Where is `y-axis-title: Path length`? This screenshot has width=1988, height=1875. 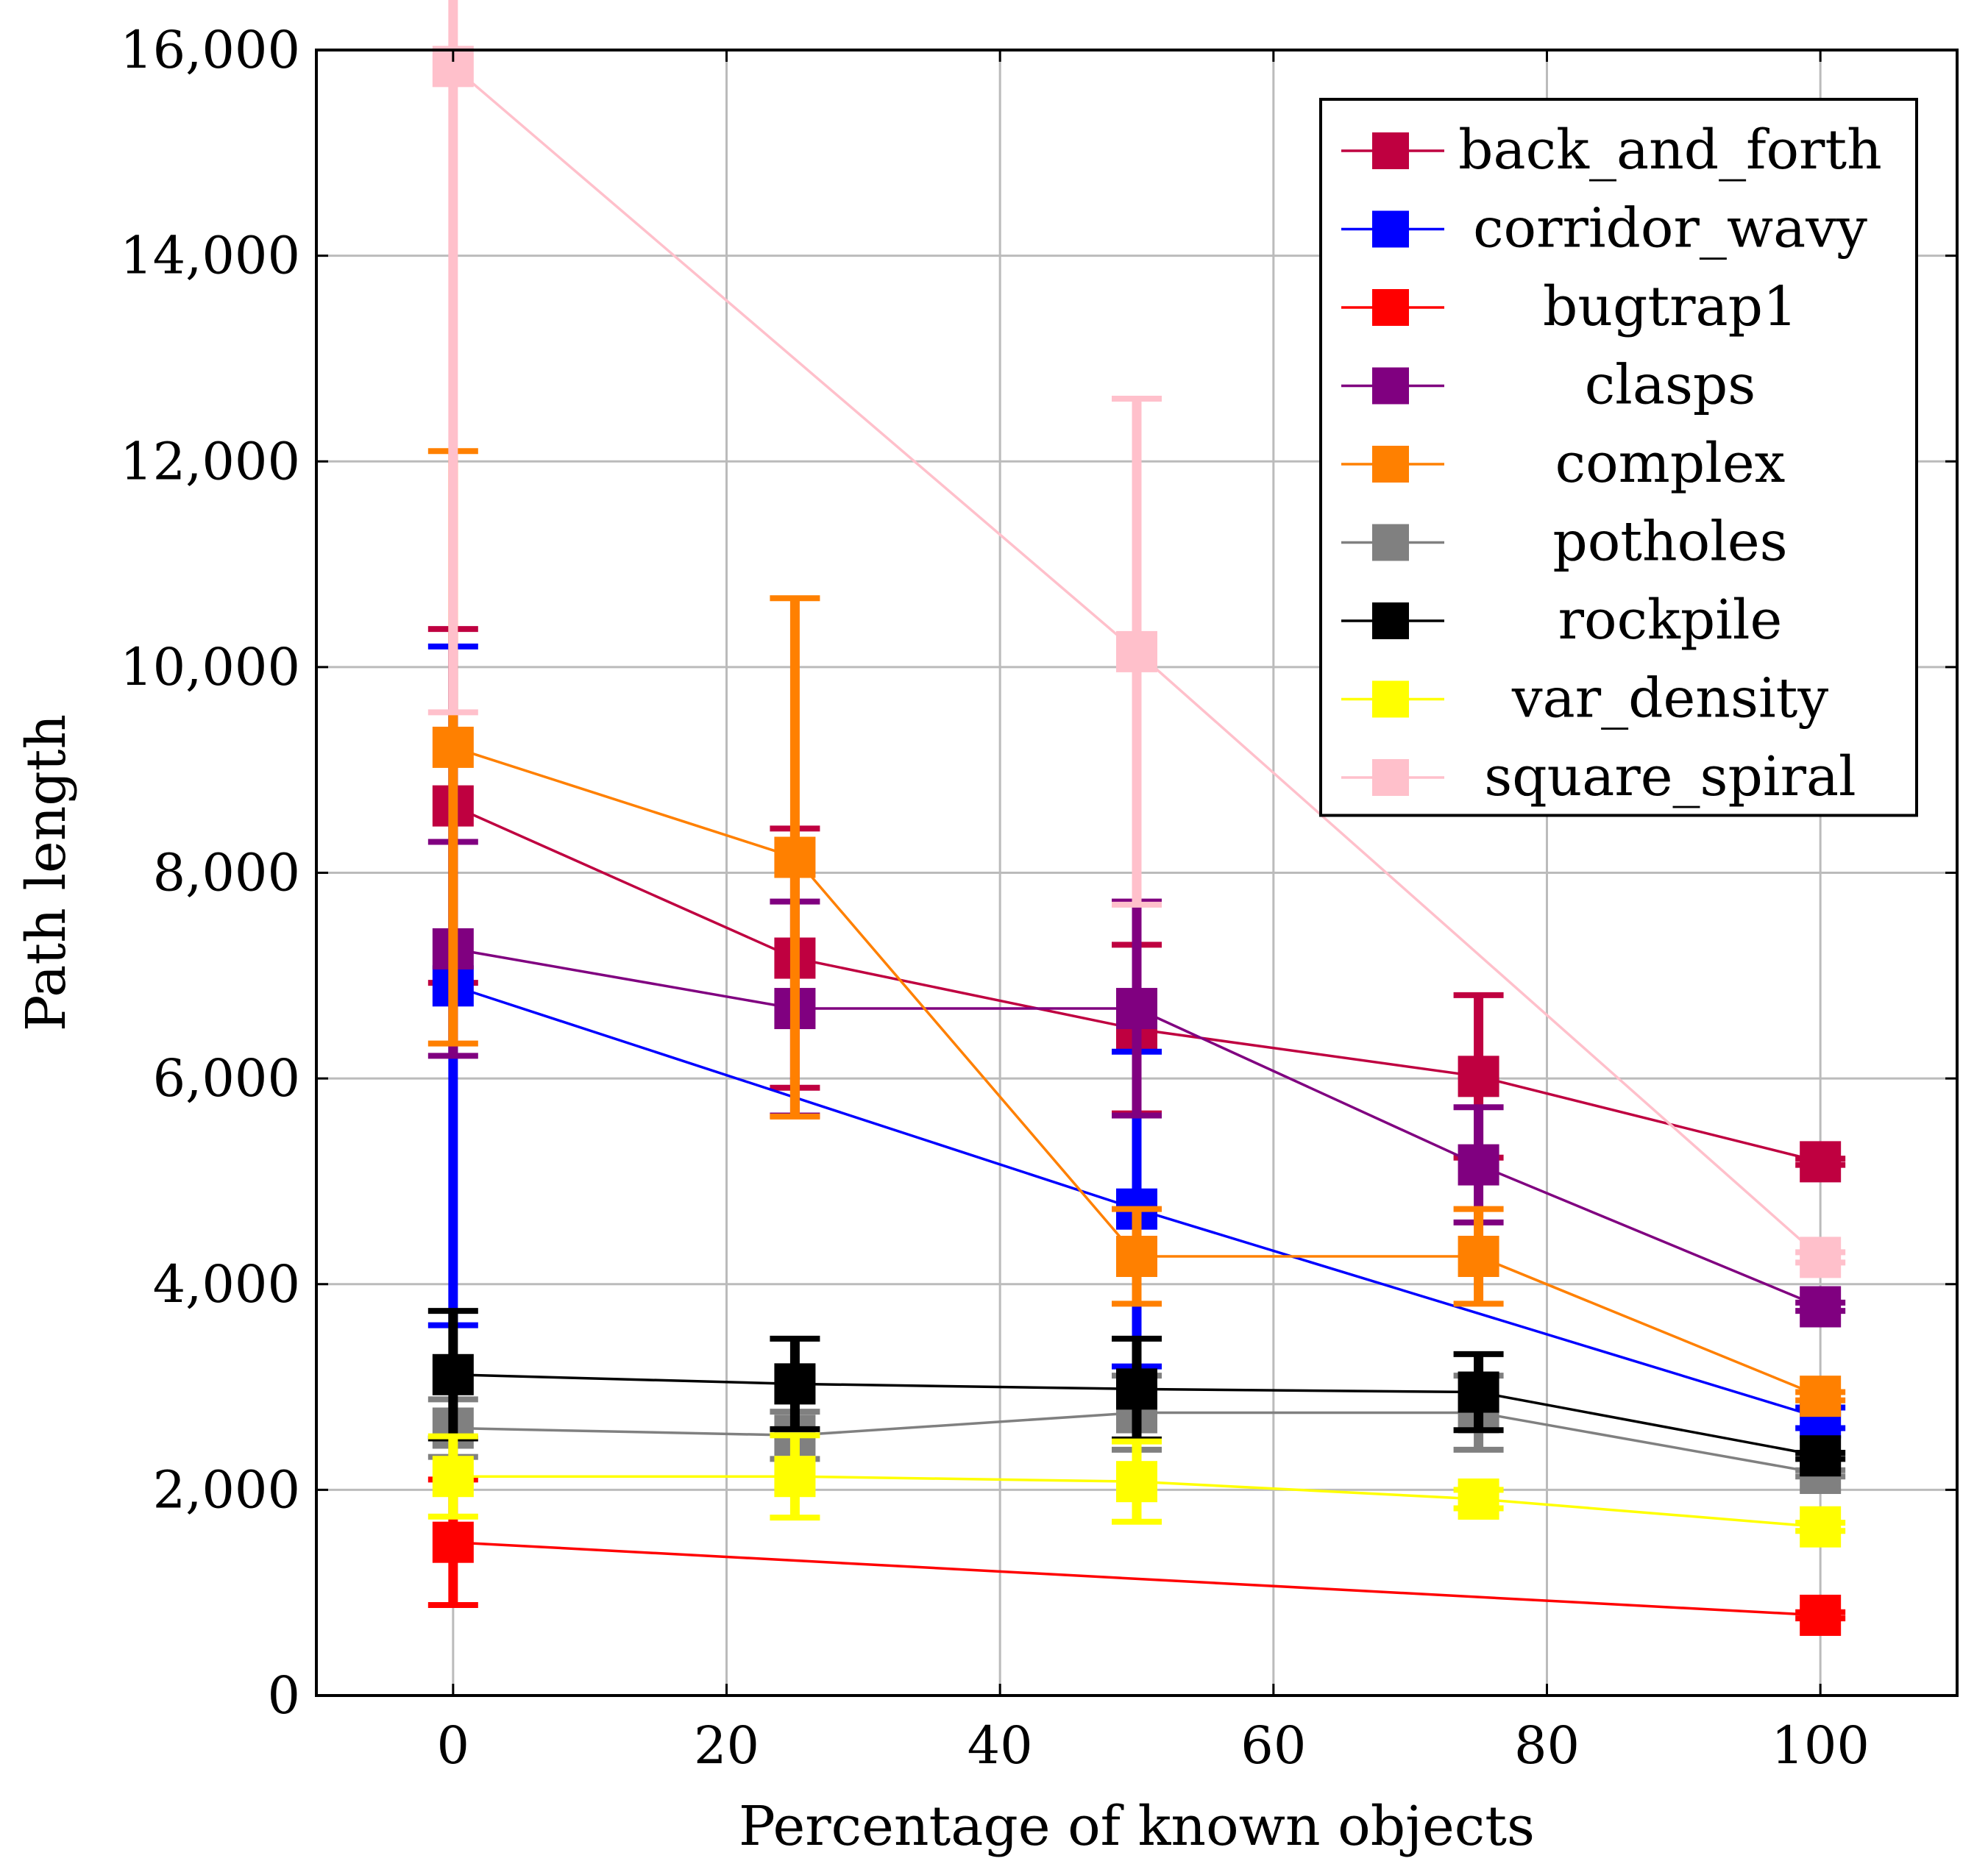 y-axis-title: Path length is located at coordinates (46, 872).